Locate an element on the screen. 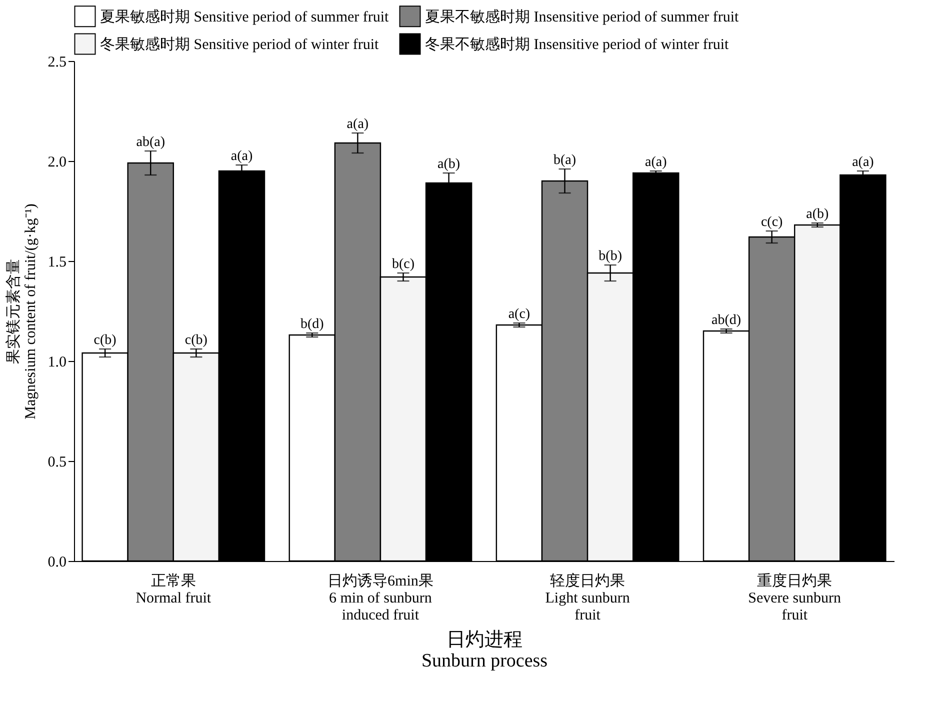 Image resolution: width=944 pixels, height=713 pixels. y-axis-title: 果实镁元素含量 Magnesium content of fruit/(g·kg⁻¹) is located at coordinates (21, 312).